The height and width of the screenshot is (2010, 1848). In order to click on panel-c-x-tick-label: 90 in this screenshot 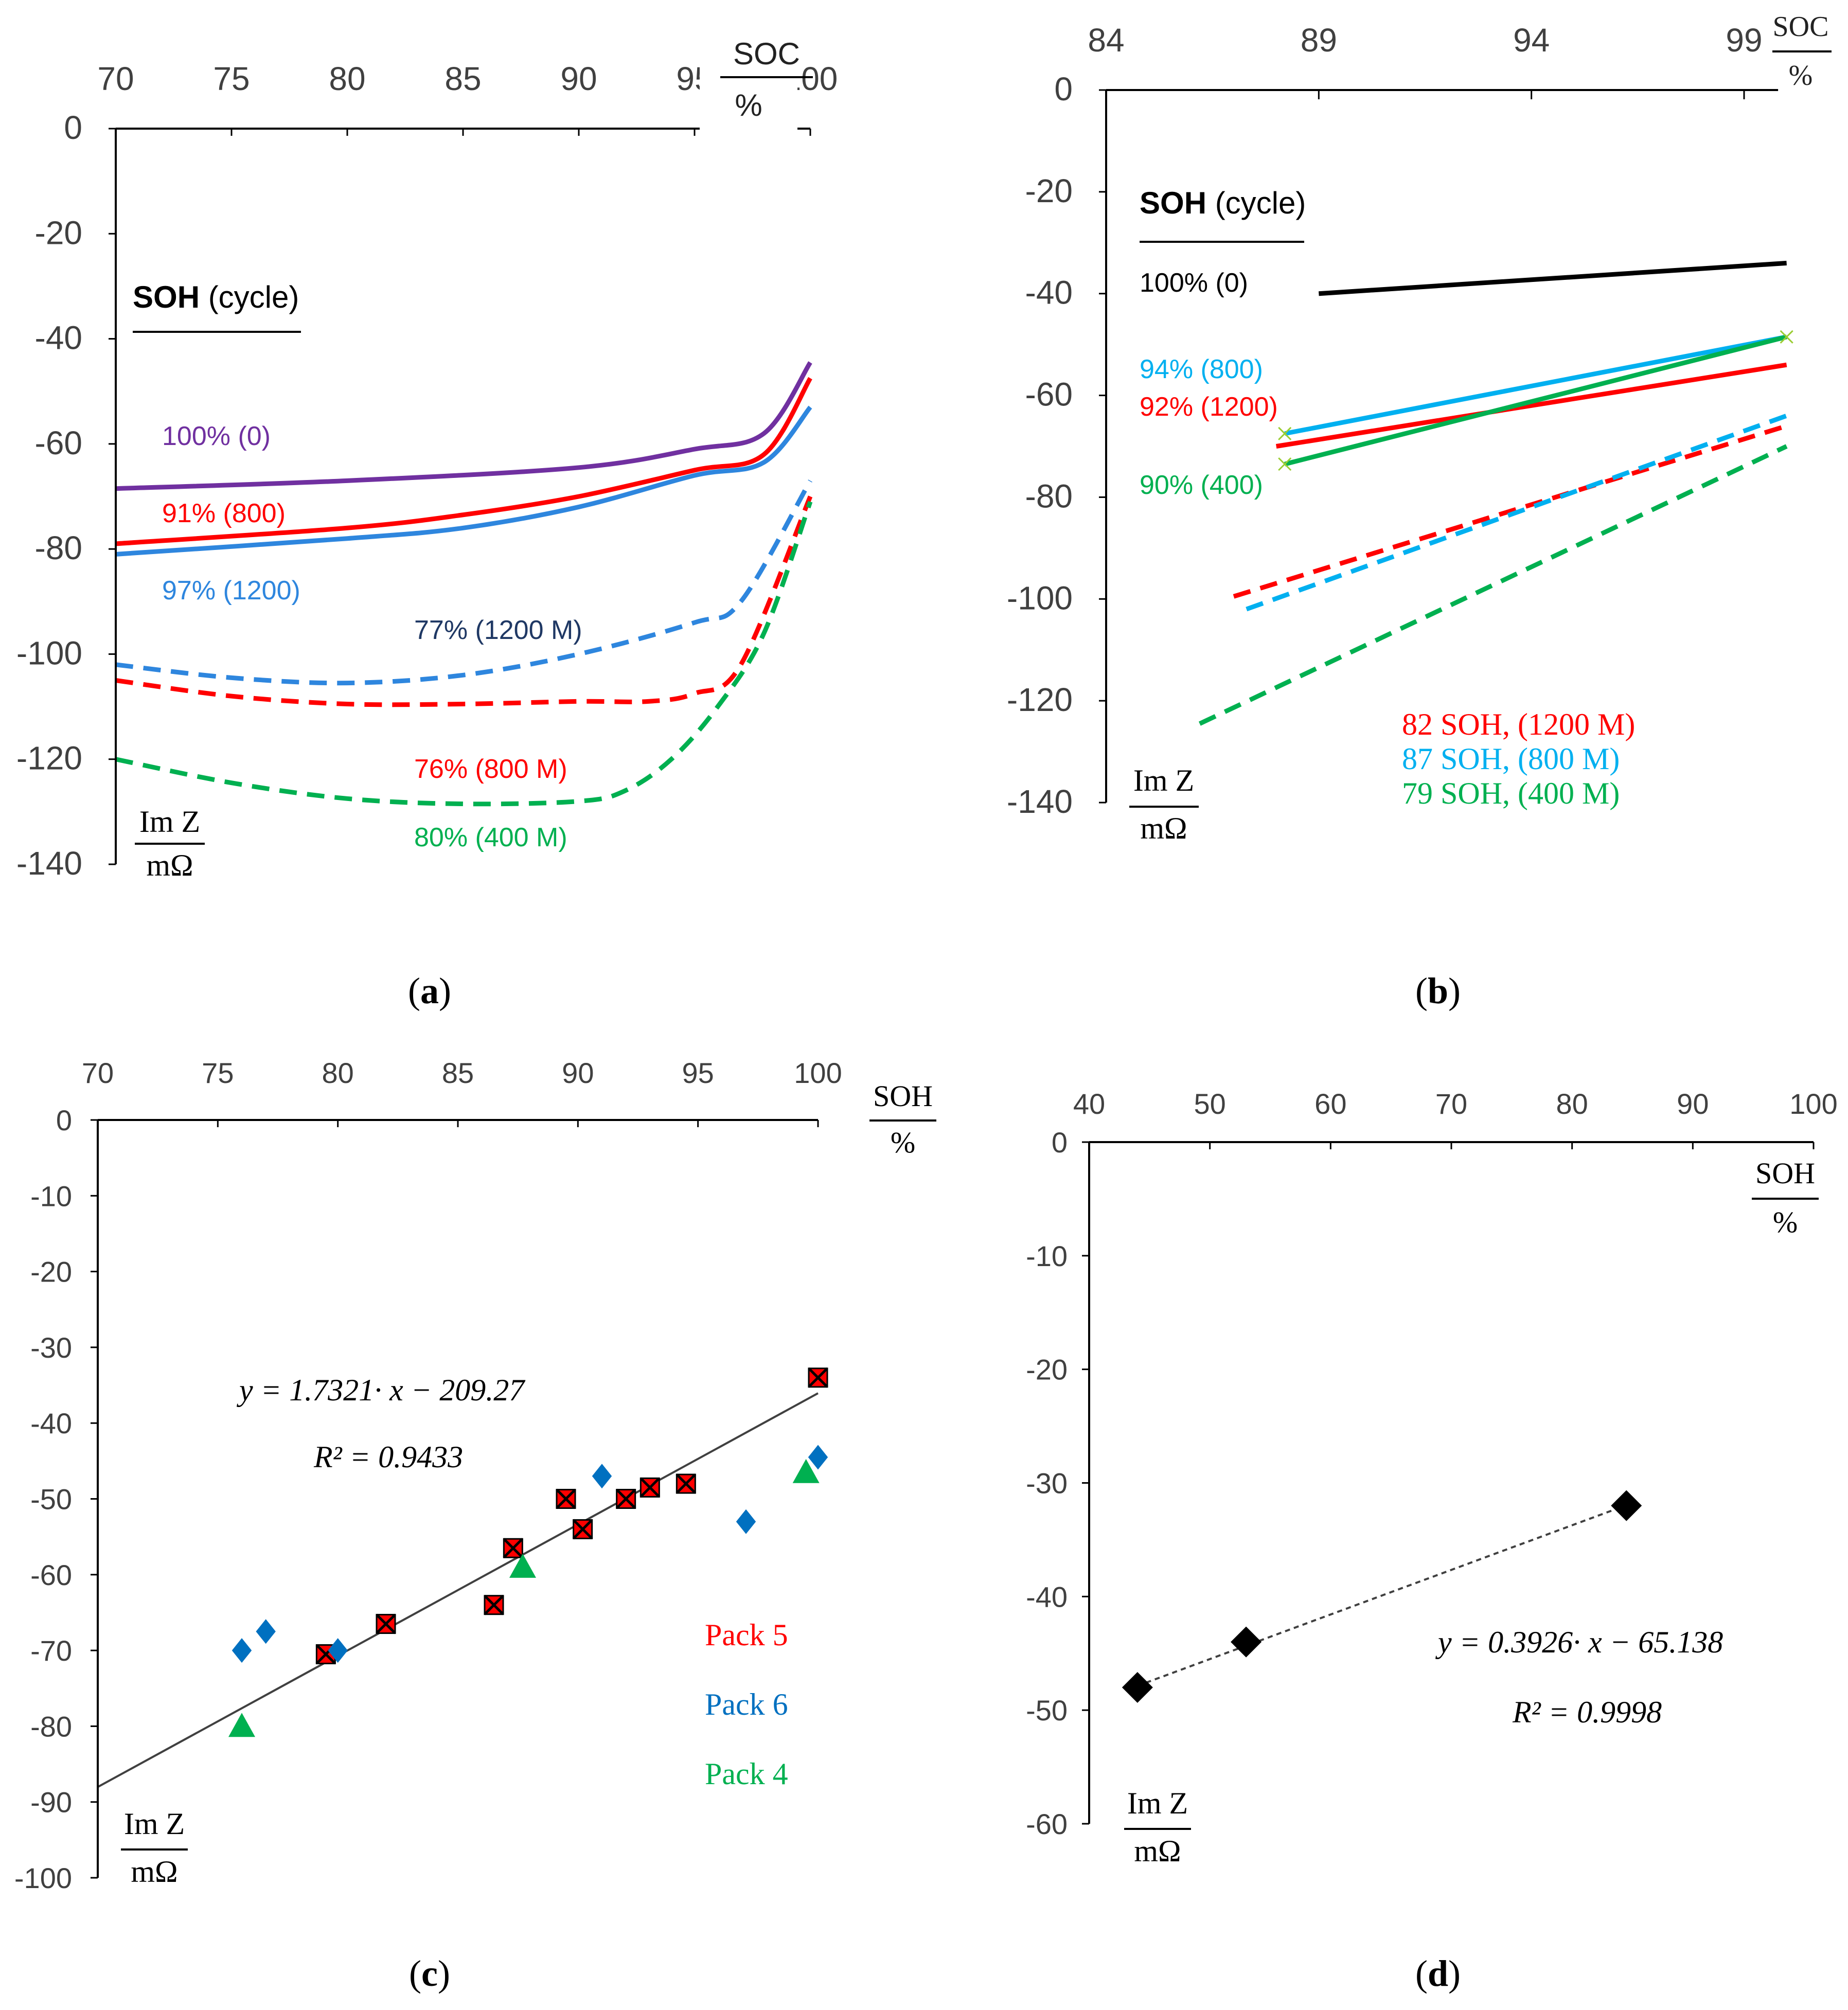, I will do `click(578, 1073)`.